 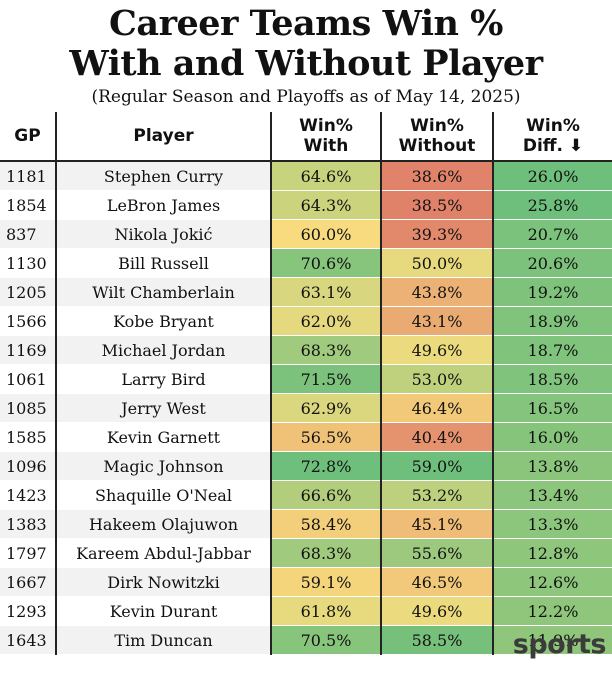 I want to click on cell-player: Bill Russell, so click(x=163, y=263).